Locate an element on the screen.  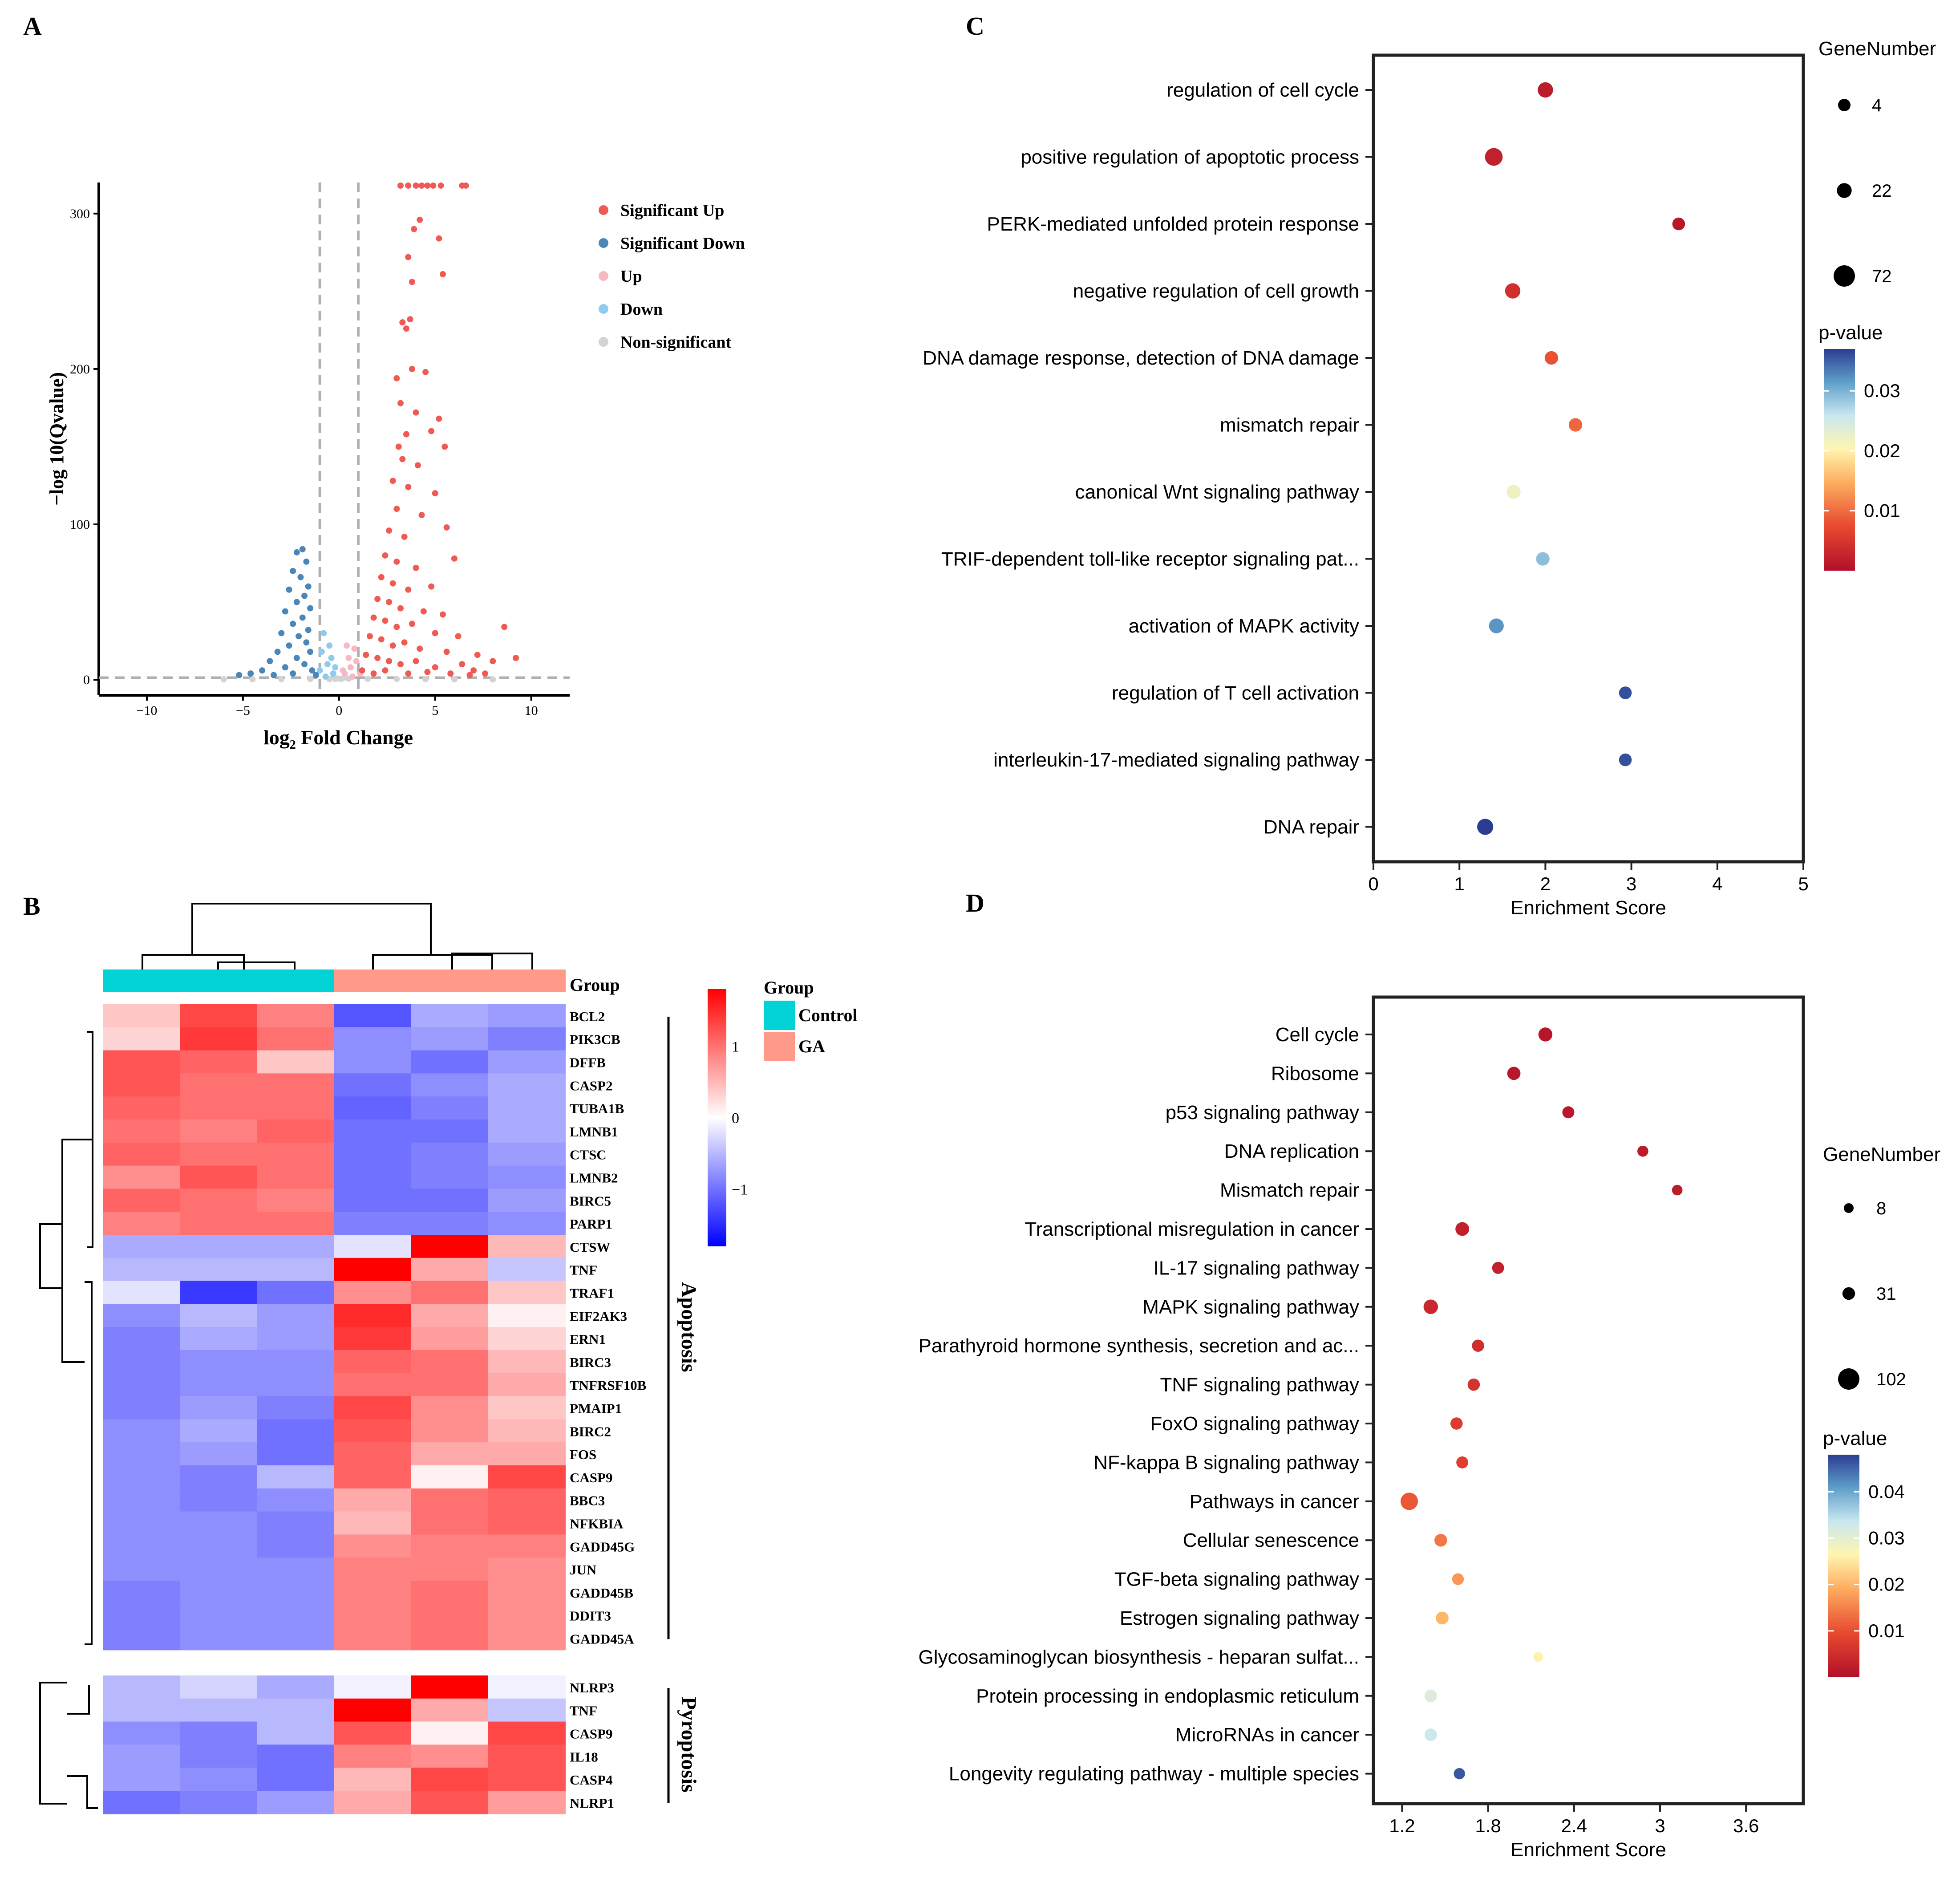
gene-label: TNF is located at coordinates (584, 1711).